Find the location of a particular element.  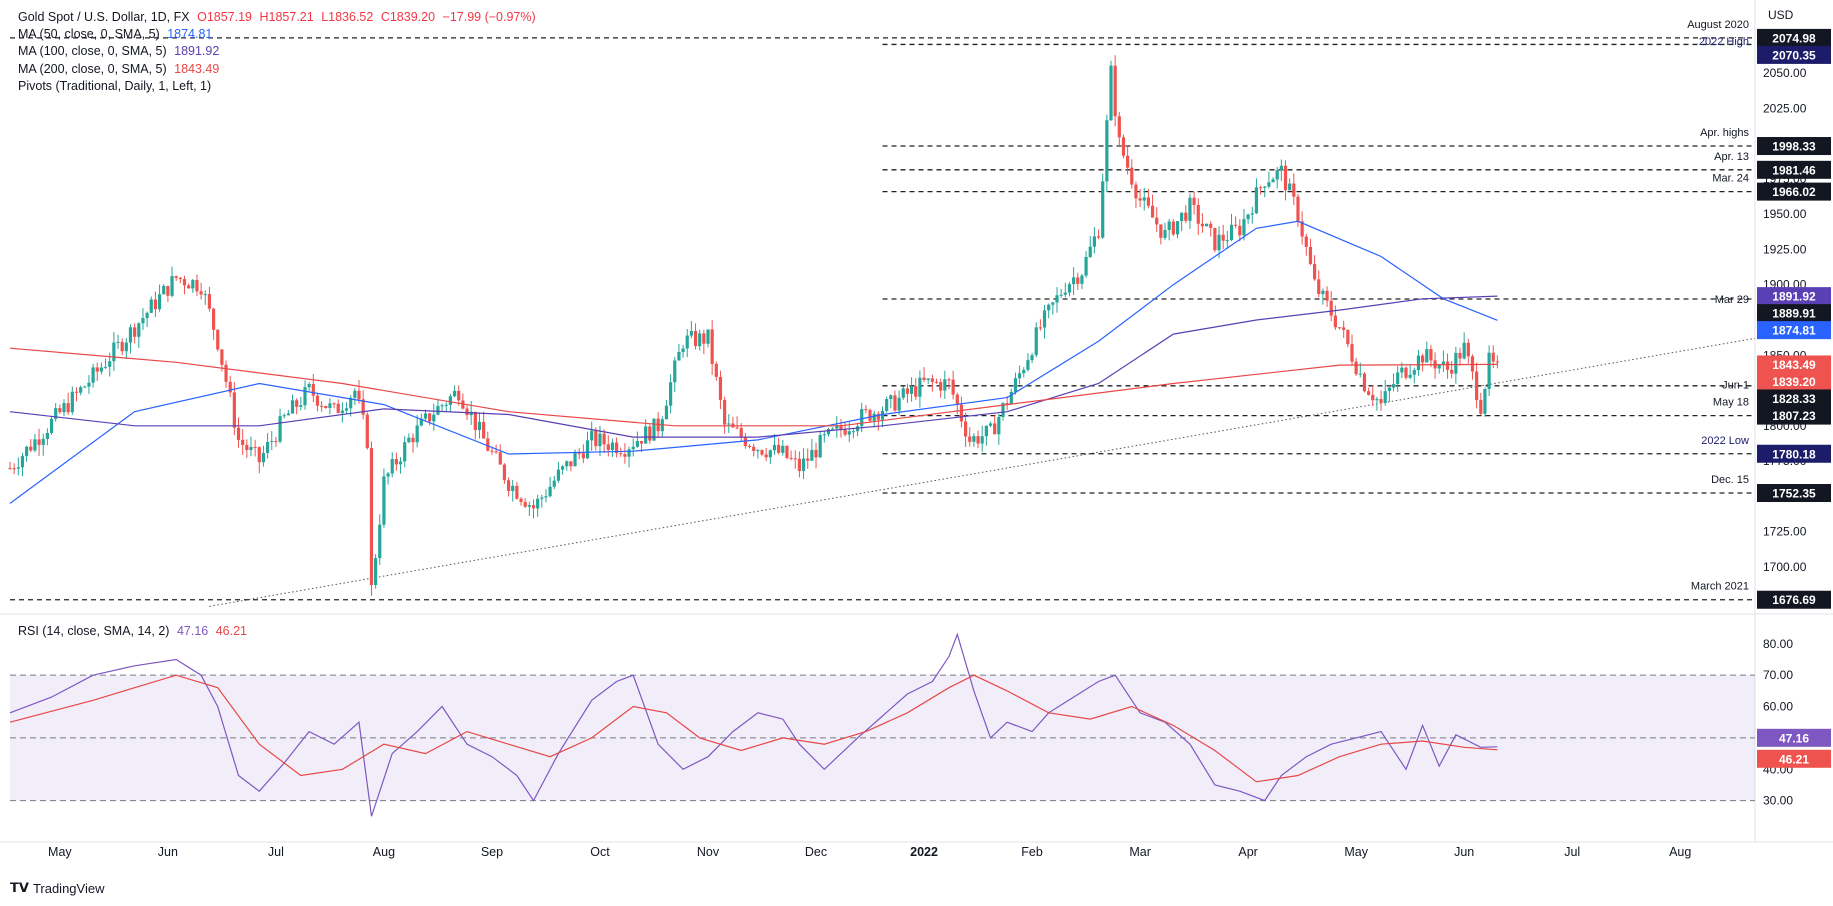

rsi-value-box is located at coordinates (1794, 737).